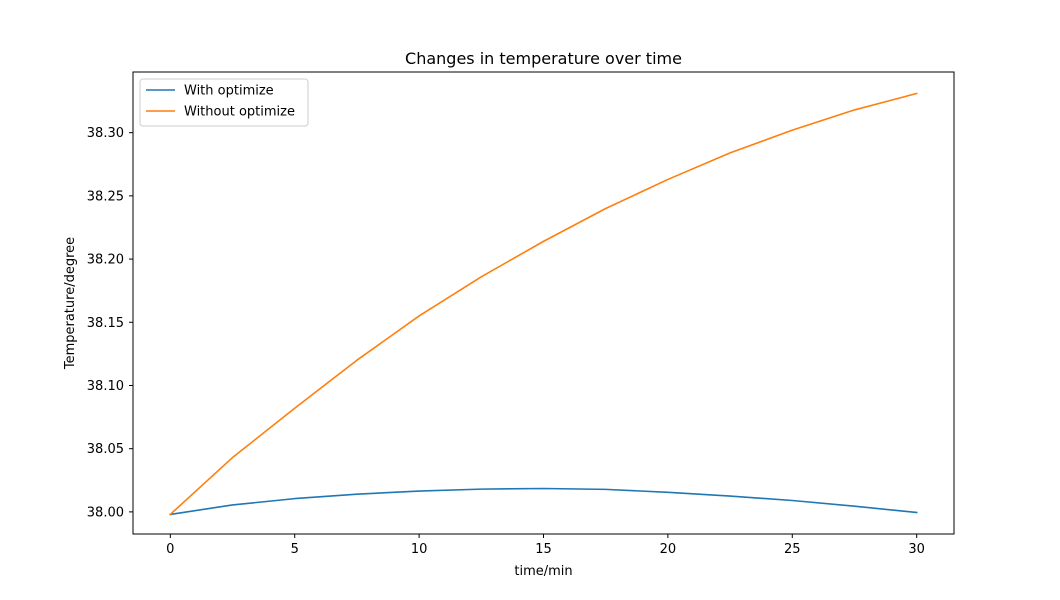 This screenshot has width=1060, height=600. Describe the element at coordinates (543, 571) in the screenshot. I see `x-axis-label: time/min` at that location.